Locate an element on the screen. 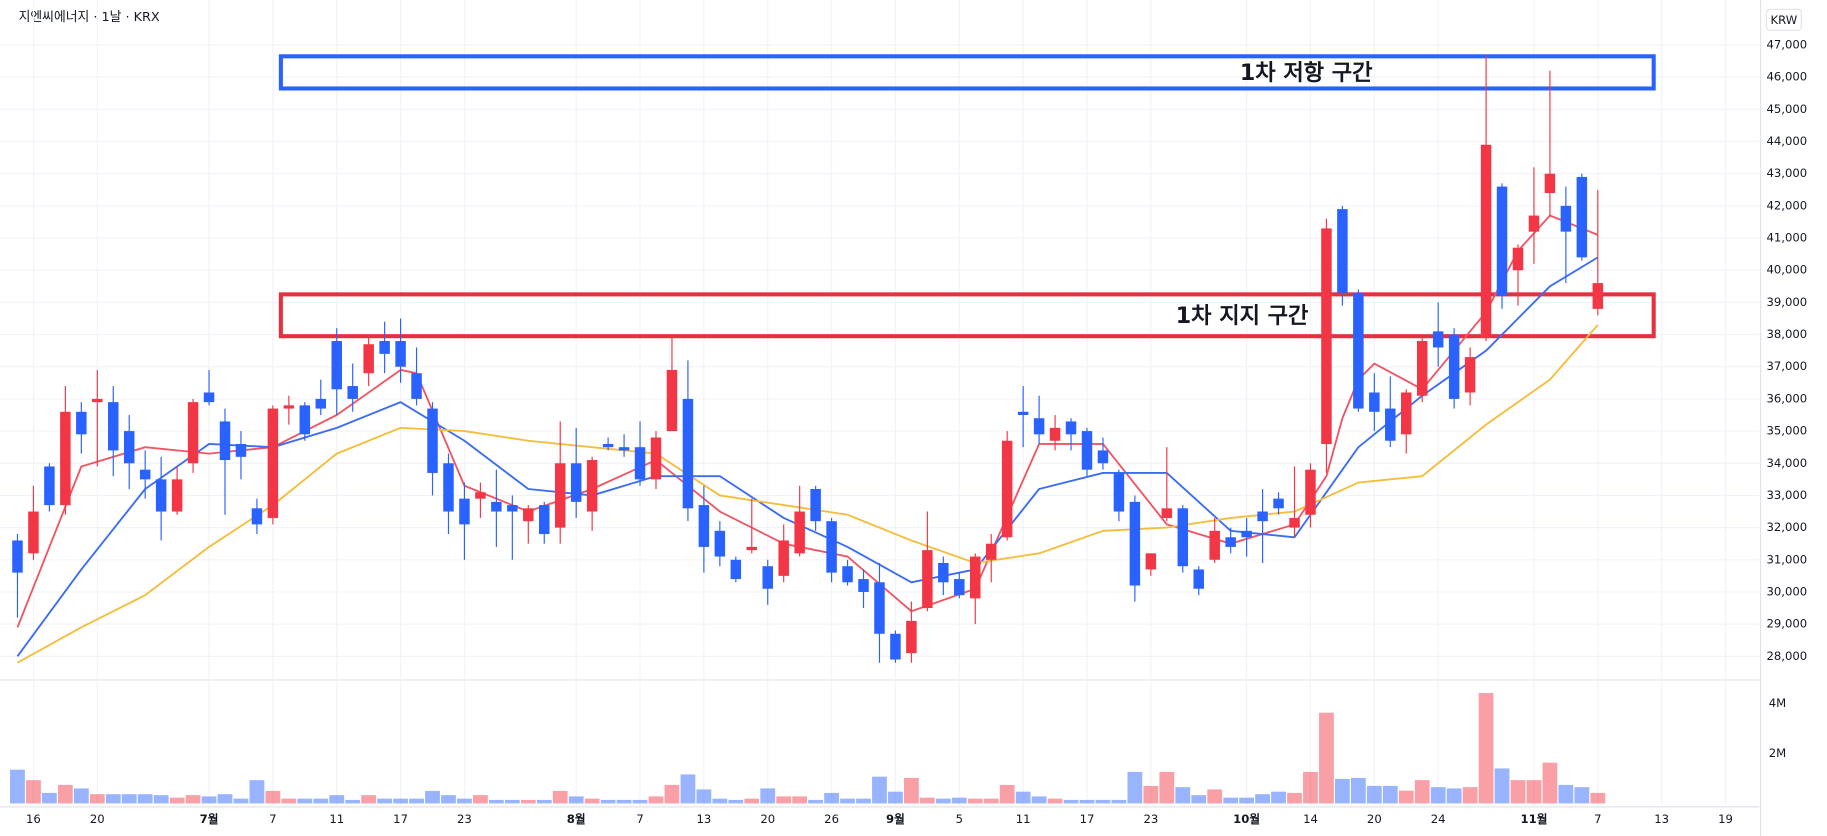  x-tick-label: 19 is located at coordinates (1725, 819).